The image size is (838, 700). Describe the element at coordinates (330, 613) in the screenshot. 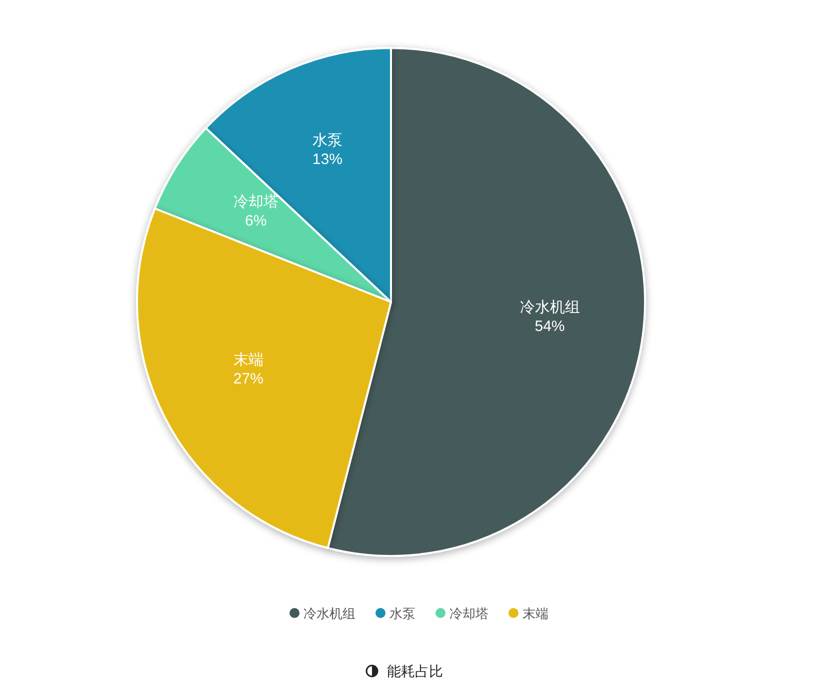

I see `legend-label: 冷水机组` at that location.